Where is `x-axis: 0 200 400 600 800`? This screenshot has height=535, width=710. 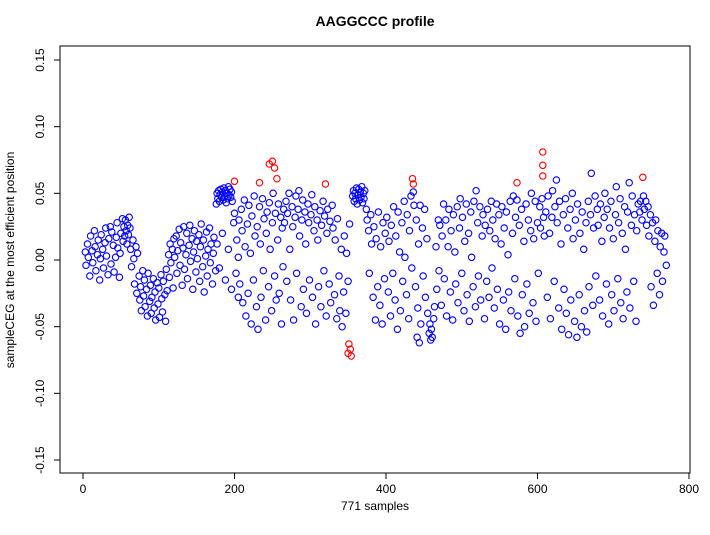
x-axis: 0 200 400 600 800 is located at coordinates (389, 484).